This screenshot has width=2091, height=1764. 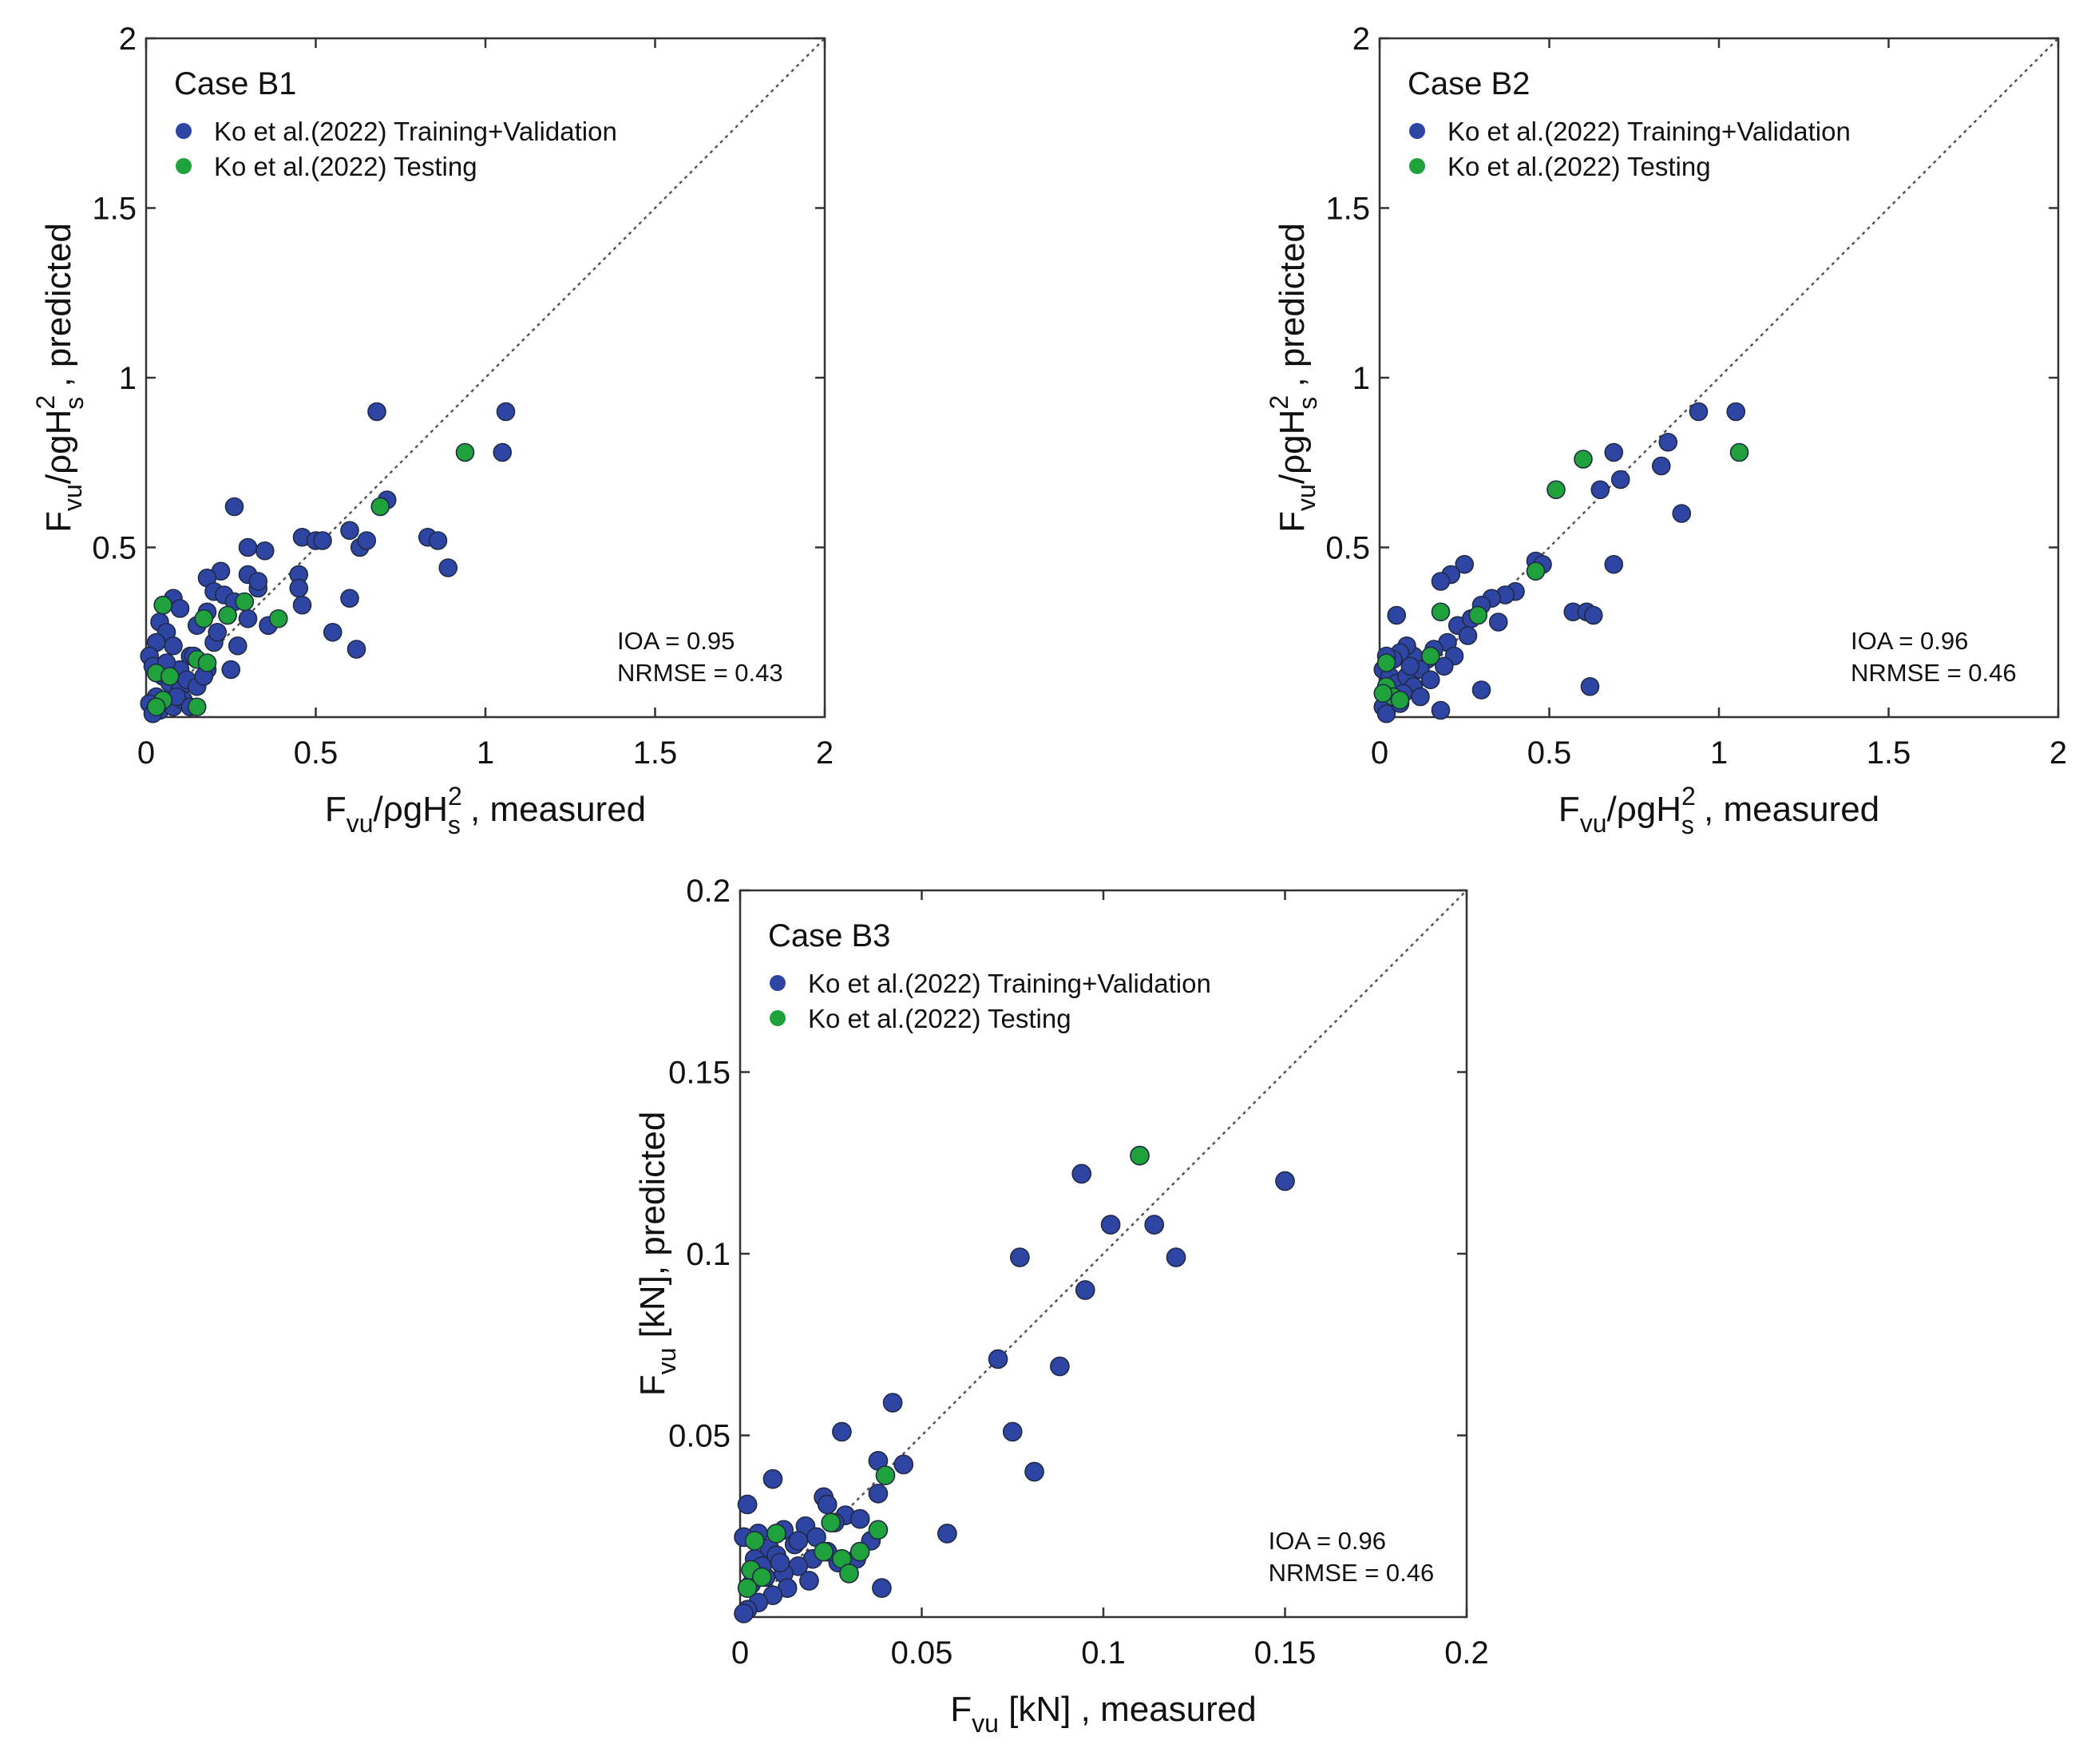 What do you see at coordinates (922, 1653) in the screenshot?
I see `x-tick-label: 0.05` at bounding box center [922, 1653].